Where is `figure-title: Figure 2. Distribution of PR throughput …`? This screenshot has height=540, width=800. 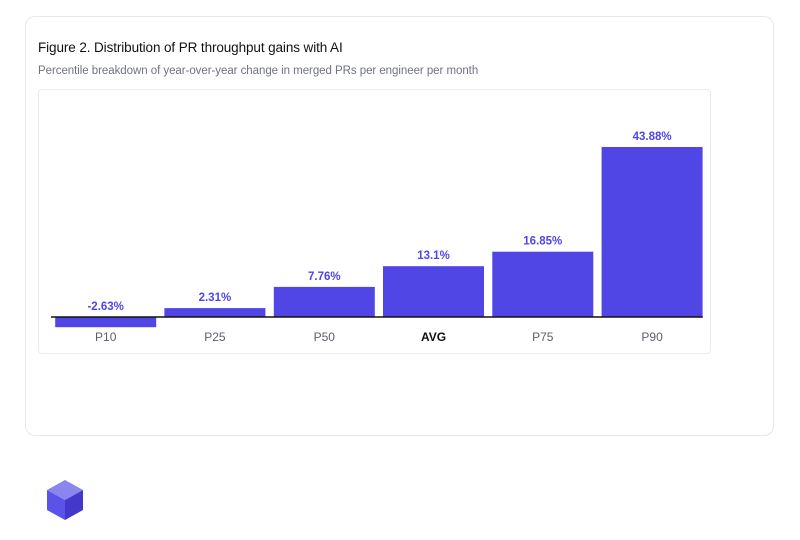 figure-title: Figure 2. Distribution of PR throughput … is located at coordinates (190, 47).